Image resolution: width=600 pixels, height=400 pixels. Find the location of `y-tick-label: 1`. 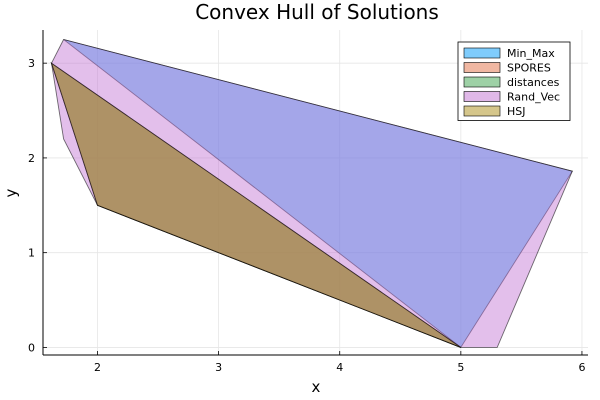

y-tick-label: 1 is located at coordinates (31, 253).